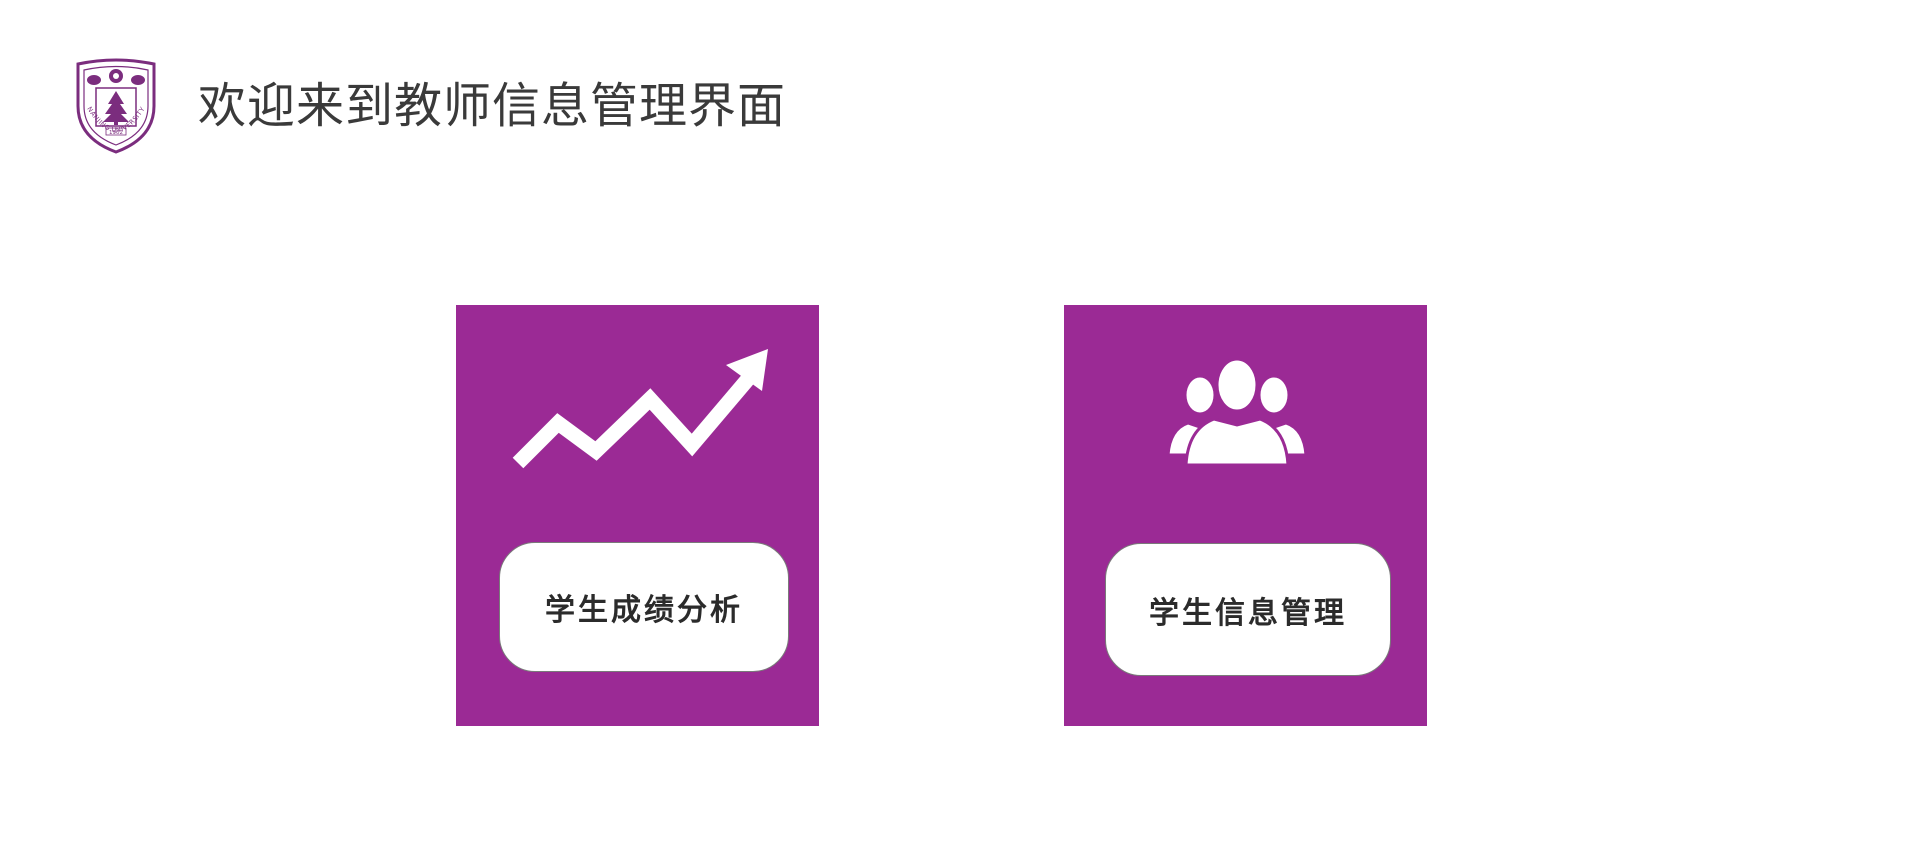 Image resolution: width=1908 pixels, height=854 pixels. I want to click on page-header: 1902 NANJING UNIVERSITY 欢迎来到教师信息管理界面, so click(430, 106).